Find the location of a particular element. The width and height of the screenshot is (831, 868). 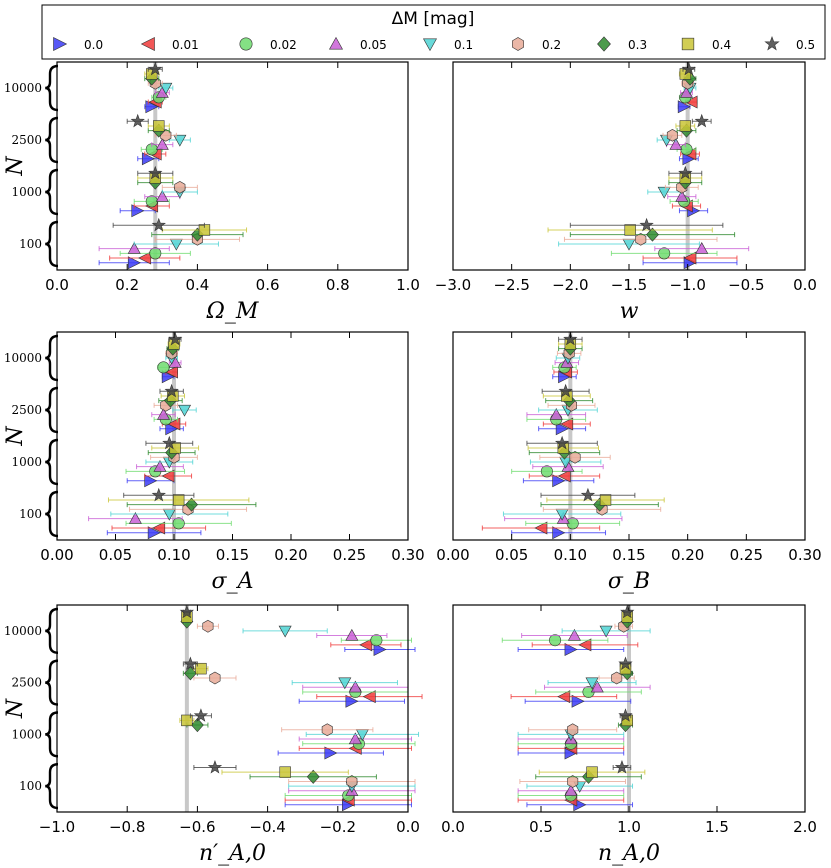

x-axis-label: n′_A,0 is located at coordinates (232, 853).